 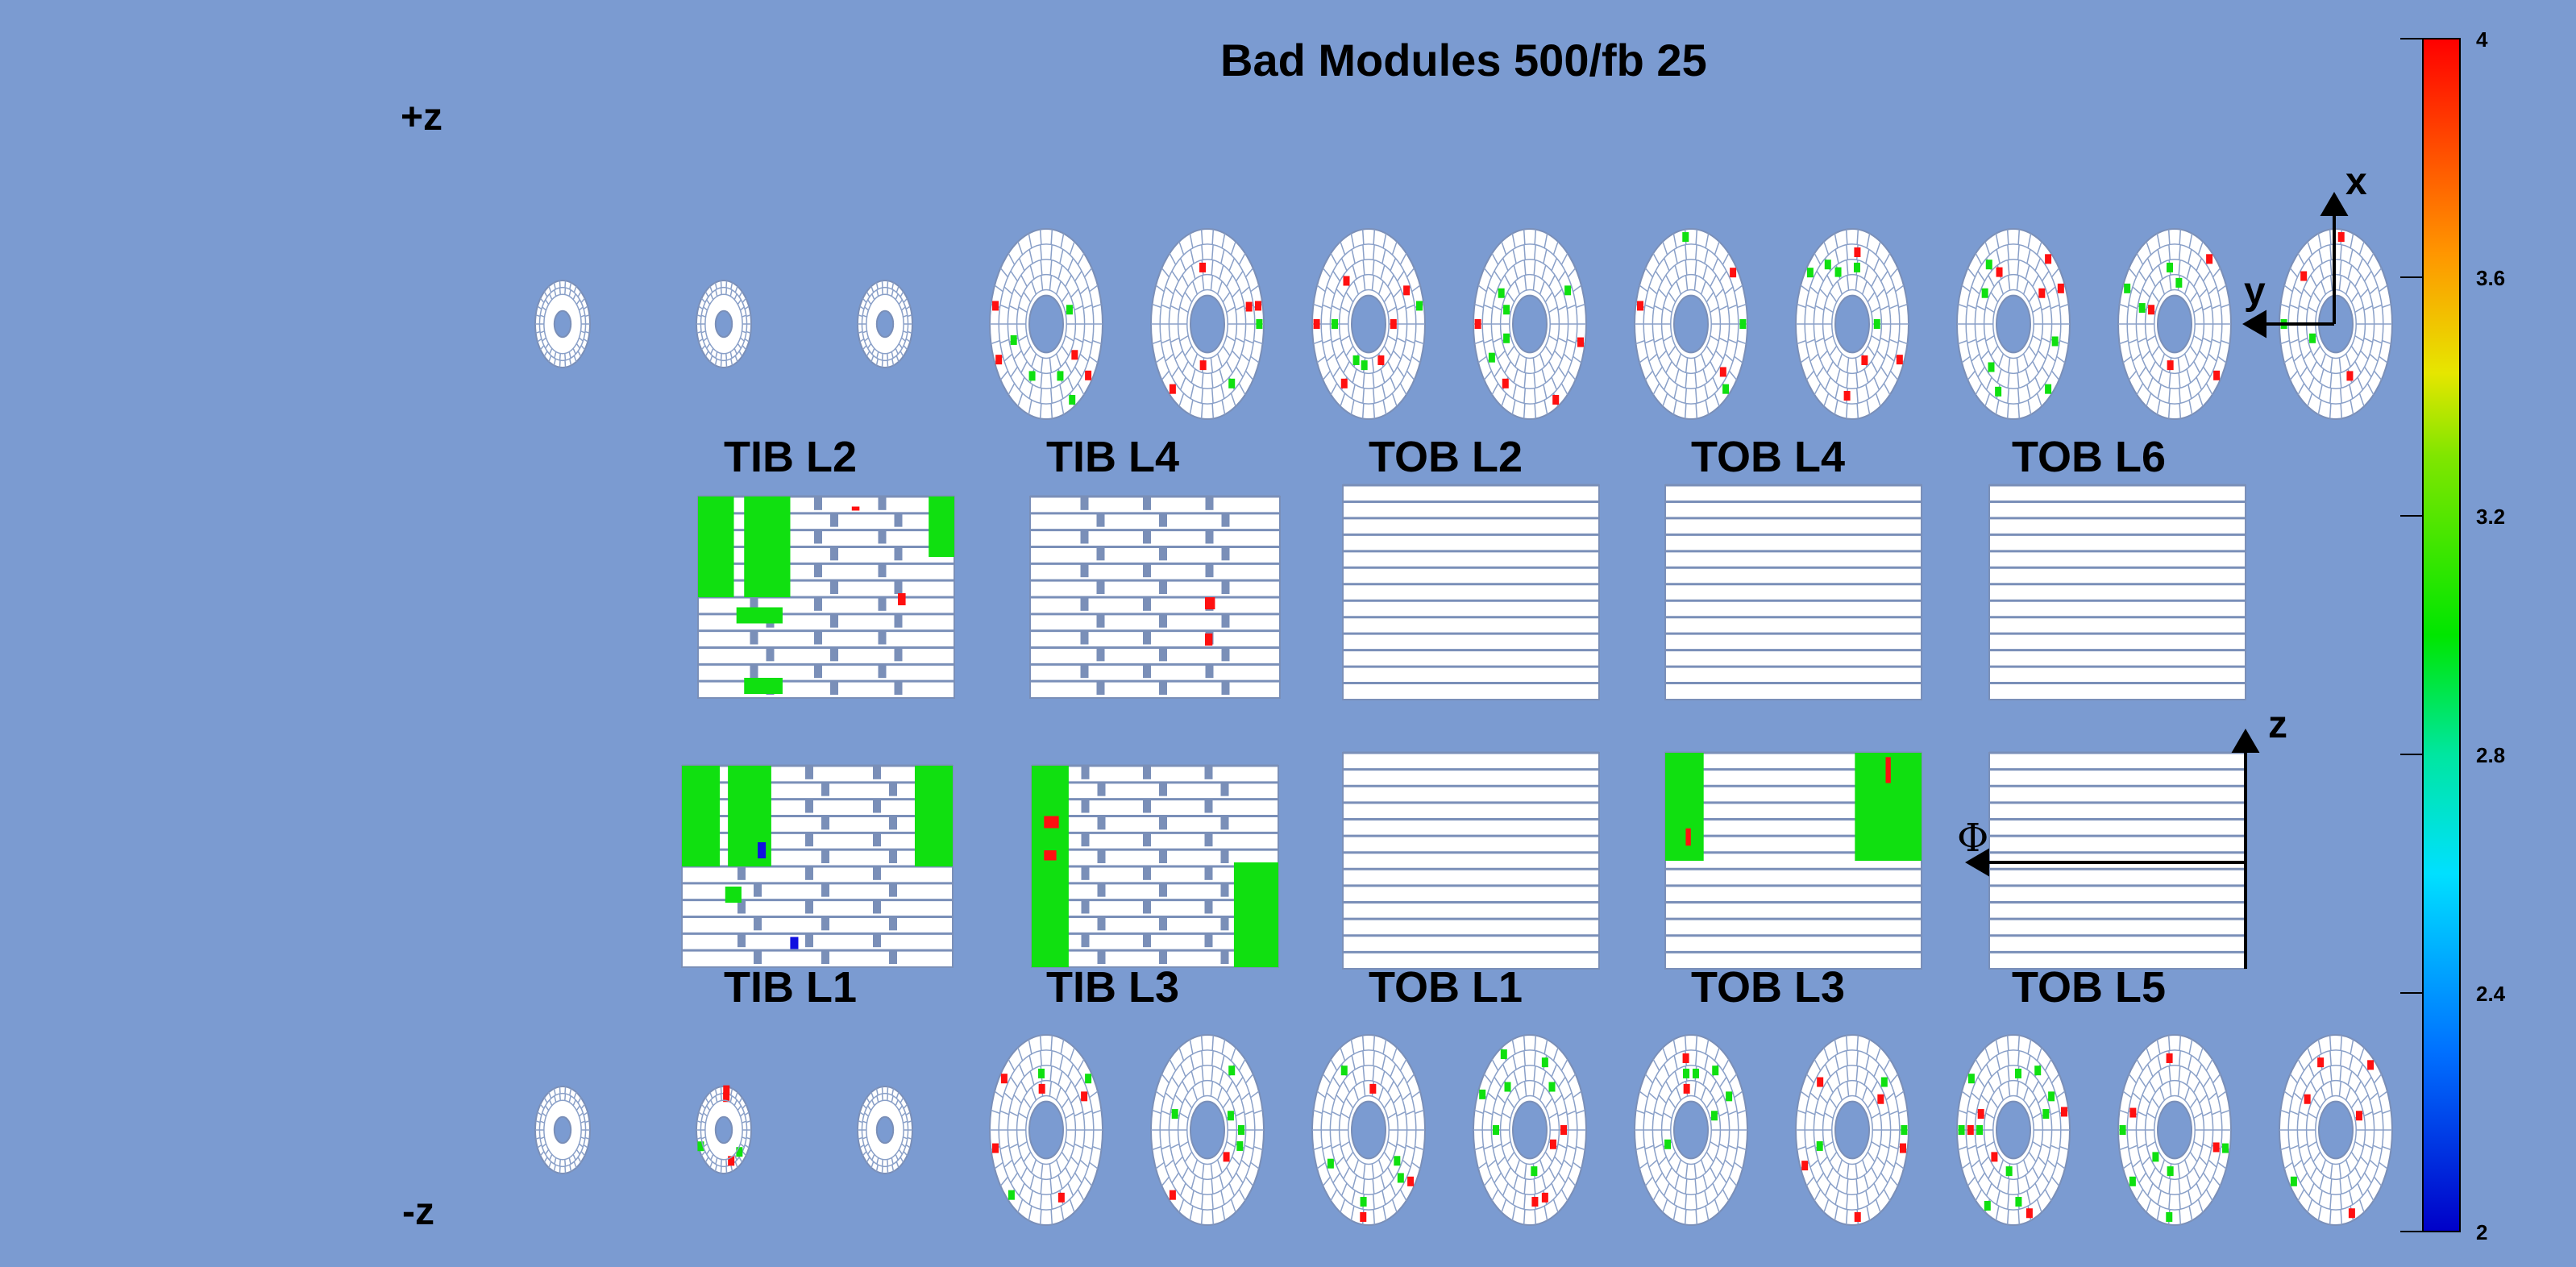 What do you see at coordinates (2491, 994) in the screenshot?
I see `colorbar-tick-2-4: 2.4` at bounding box center [2491, 994].